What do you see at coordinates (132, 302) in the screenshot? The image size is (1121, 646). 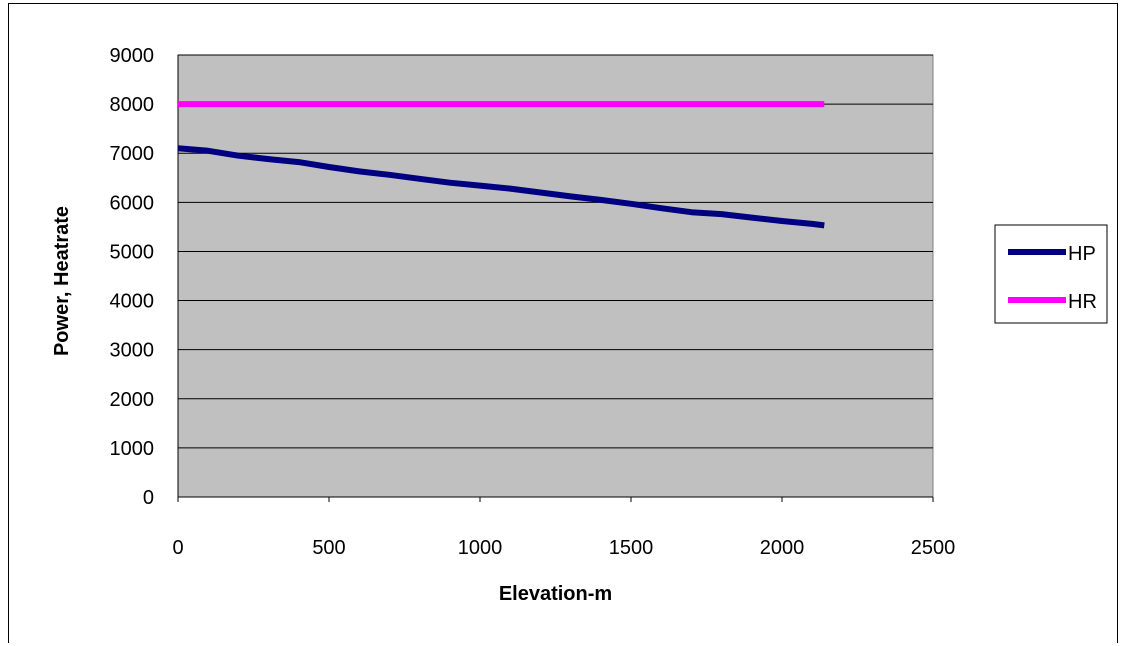 I see `y-tick-label: 4000` at bounding box center [132, 302].